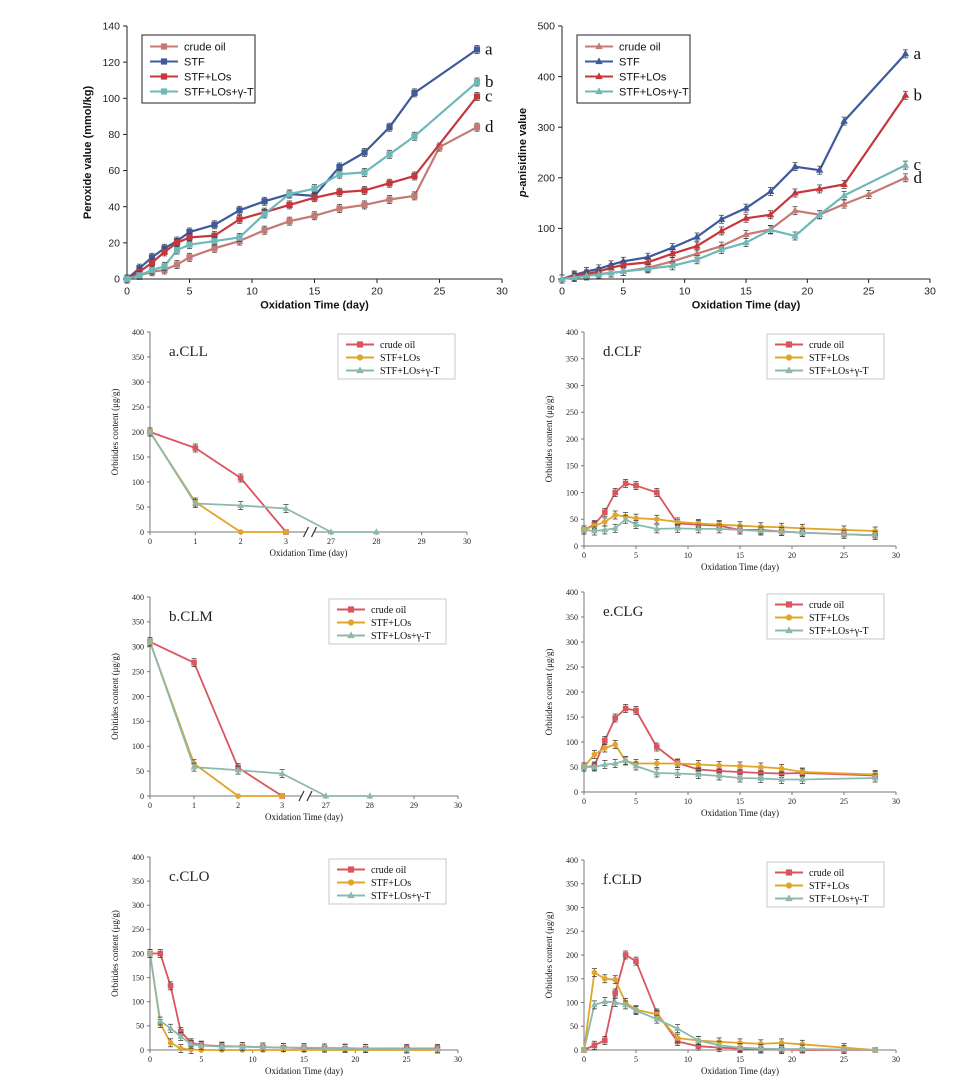  What do you see at coordinates (282, 805) in the screenshot?
I see `x-tick-label: 3` at bounding box center [282, 805].